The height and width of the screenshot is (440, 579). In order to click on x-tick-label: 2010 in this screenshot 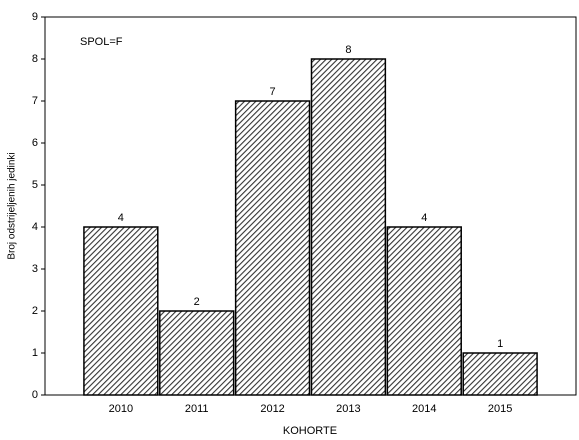, I will do `click(121, 409)`.